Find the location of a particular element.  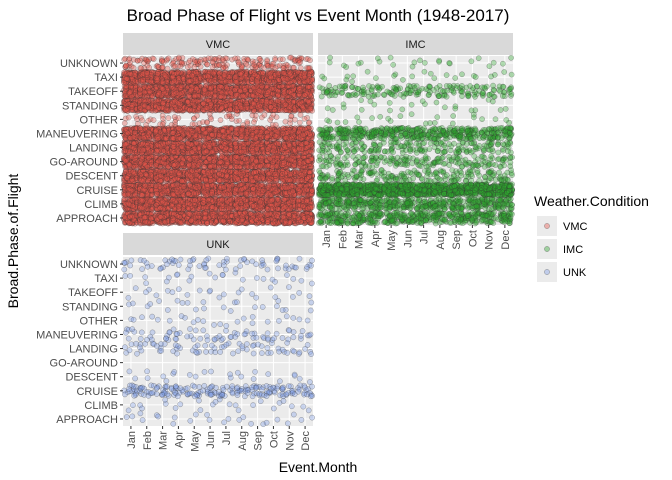

panel-background is located at coordinates (218, 140).